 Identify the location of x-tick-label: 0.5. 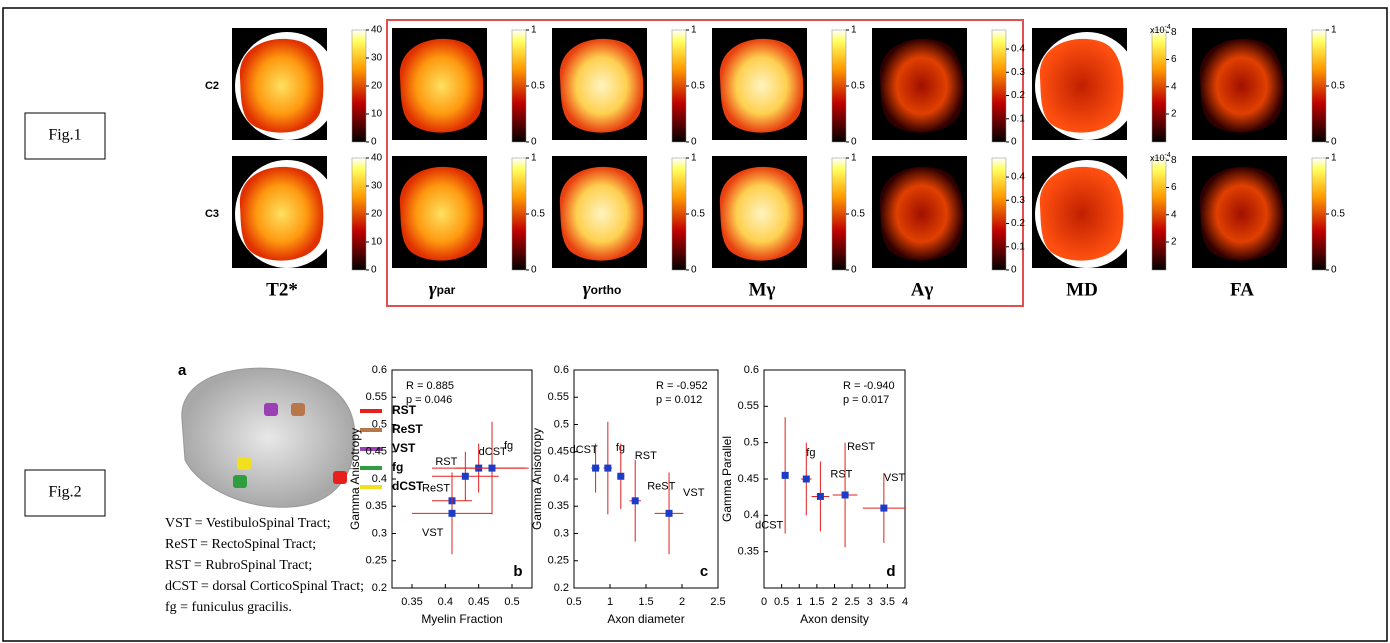
(573, 602).